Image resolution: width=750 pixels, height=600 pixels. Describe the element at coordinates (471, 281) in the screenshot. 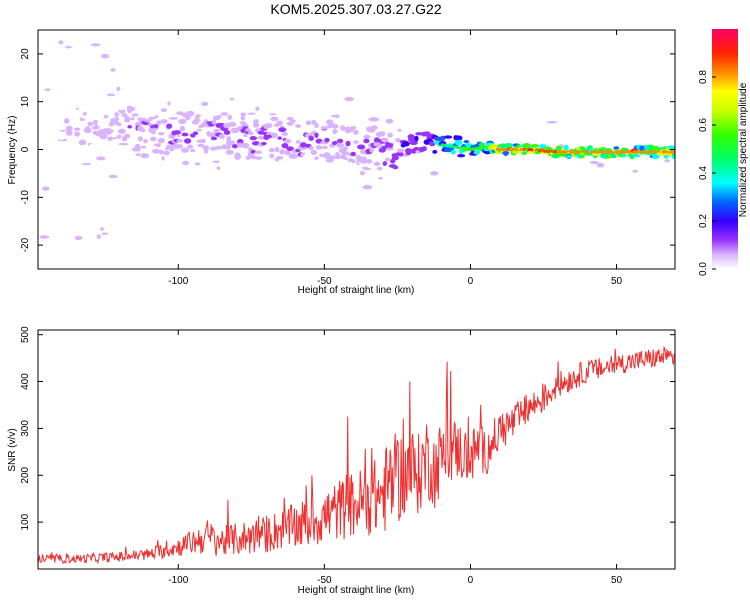

I see `x-tick-label: 0` at that location.